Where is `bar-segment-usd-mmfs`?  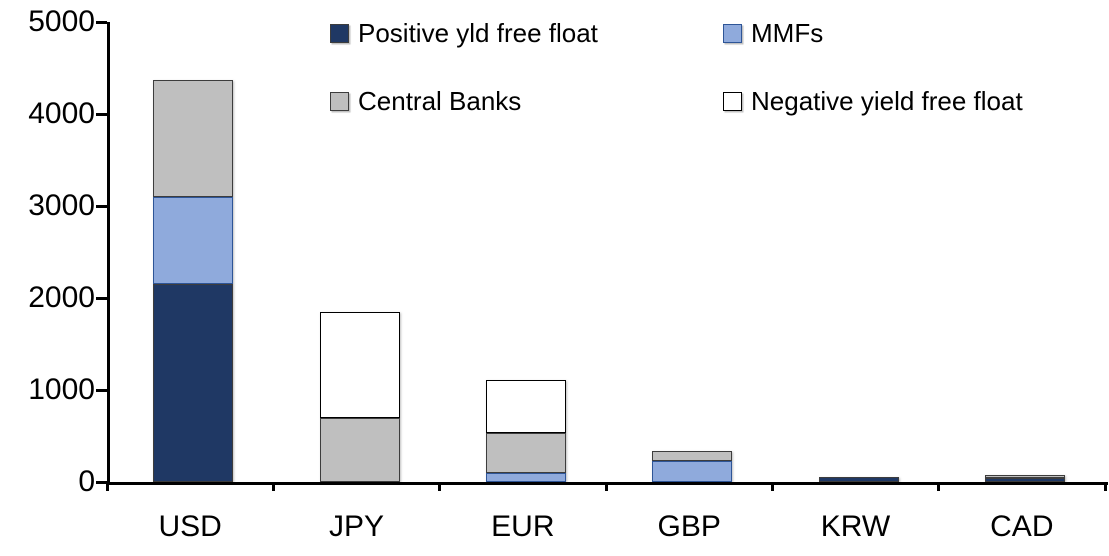
bar-segment-usd-mmfs is located at coordinates (193, 240).